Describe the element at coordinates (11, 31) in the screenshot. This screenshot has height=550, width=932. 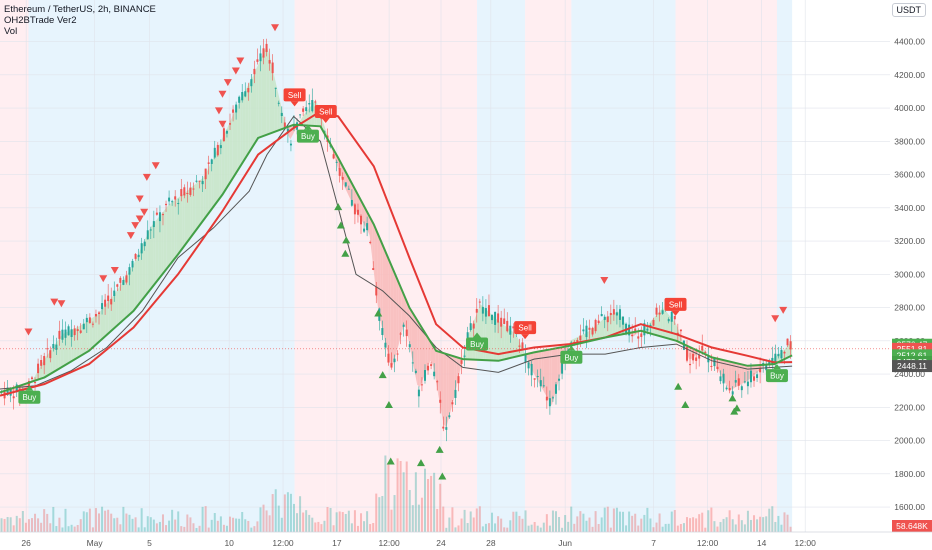
I see `legend-volume: Vol` at that location.